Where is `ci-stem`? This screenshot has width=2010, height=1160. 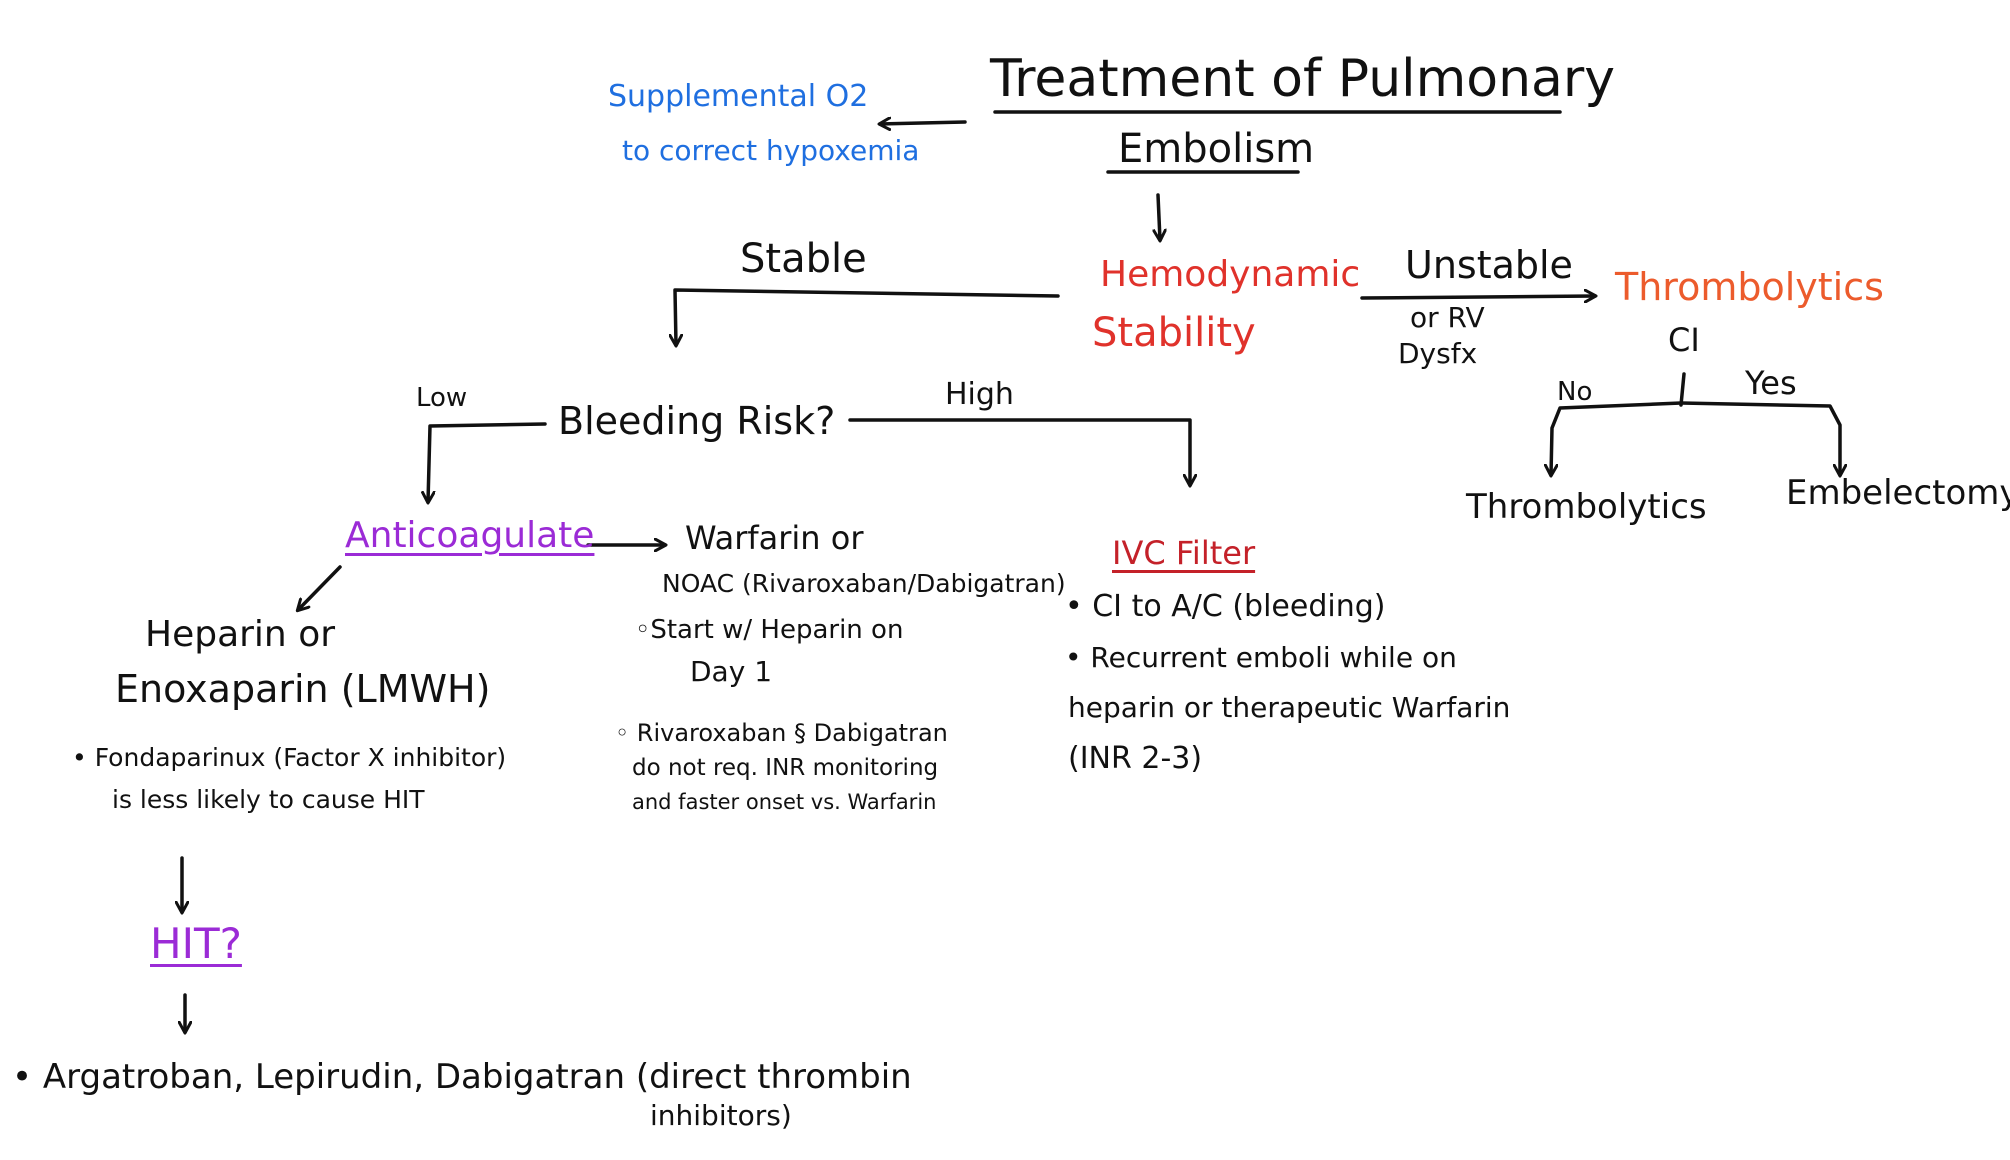 ci-stem is located at coordinates (1682, 389).